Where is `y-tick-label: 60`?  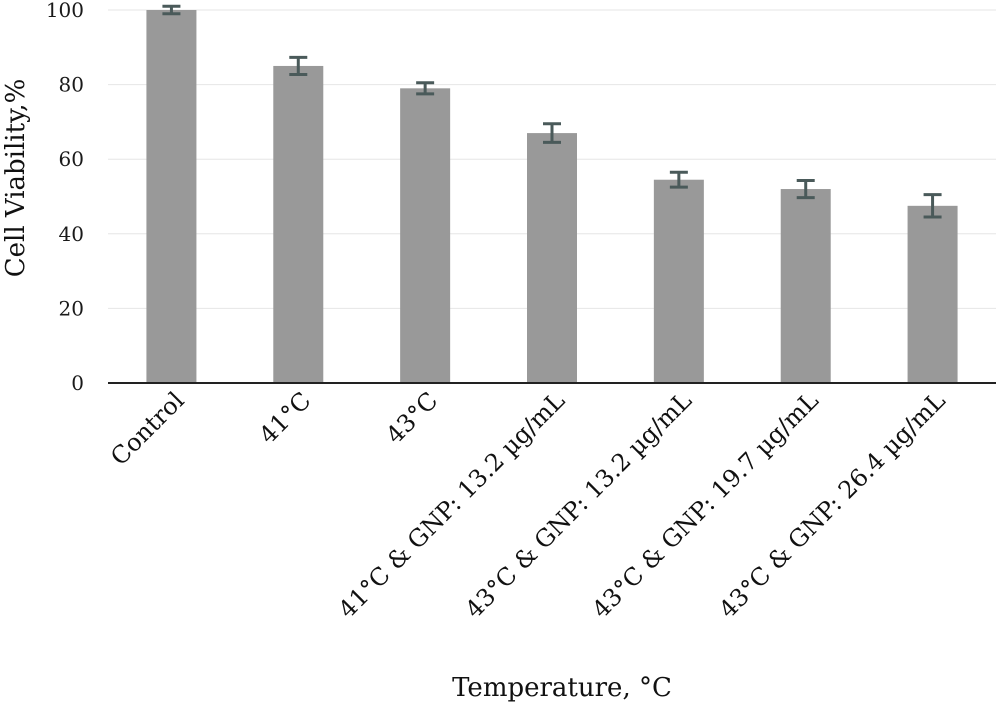
y-tick-label: 60 is located at coordinates (71, 159).